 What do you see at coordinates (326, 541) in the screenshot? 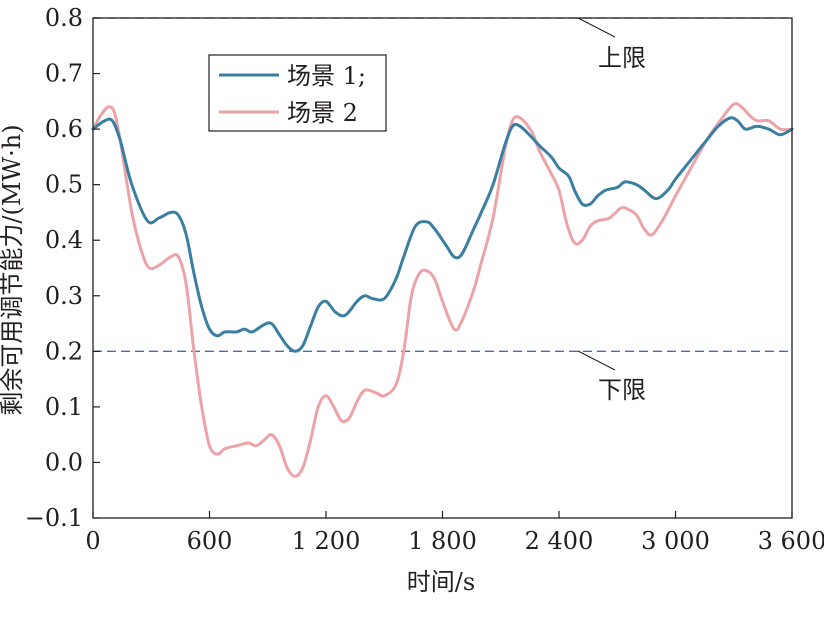
I see `x-tick-label: 1 200` at bounding box center [326, 541].